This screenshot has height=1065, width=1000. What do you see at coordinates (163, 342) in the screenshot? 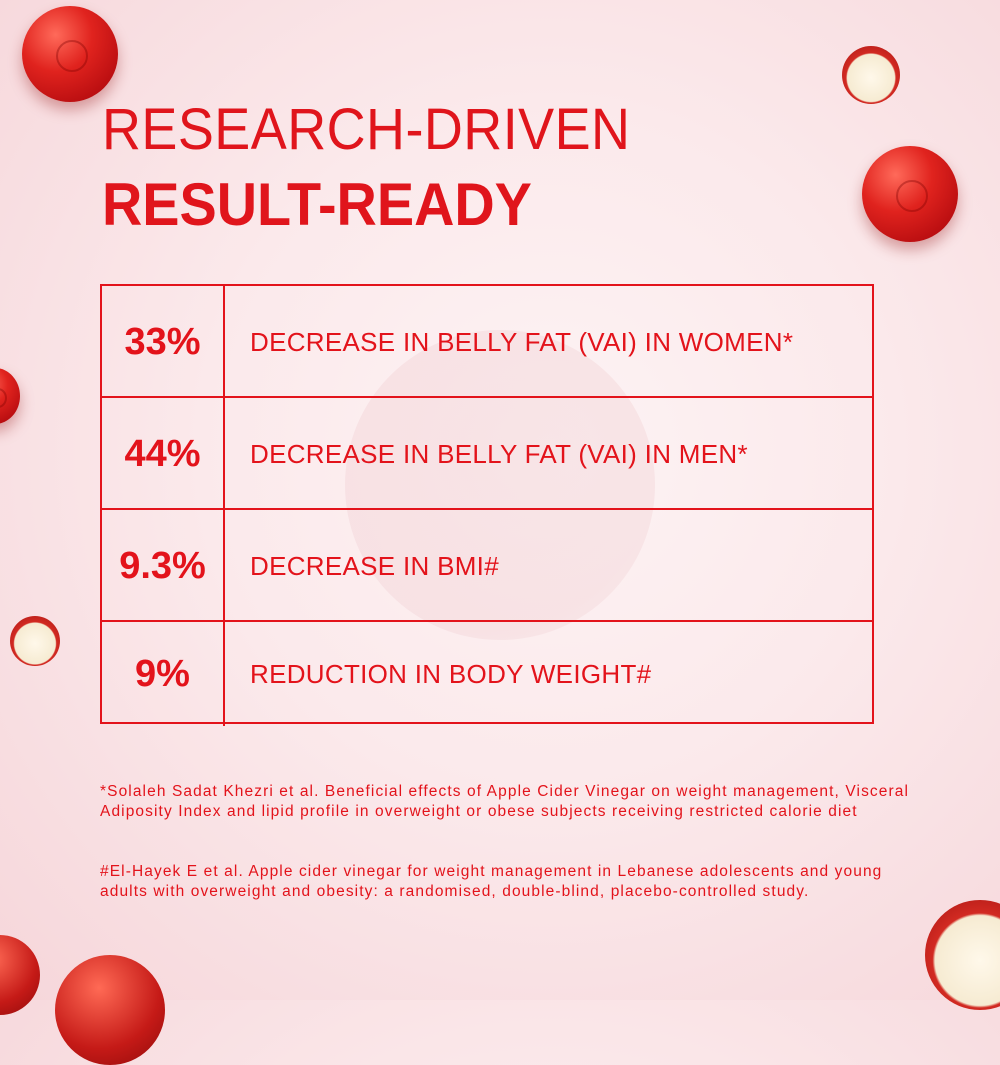
I see `stat-value: 33%` at bounding box center [163, 342].